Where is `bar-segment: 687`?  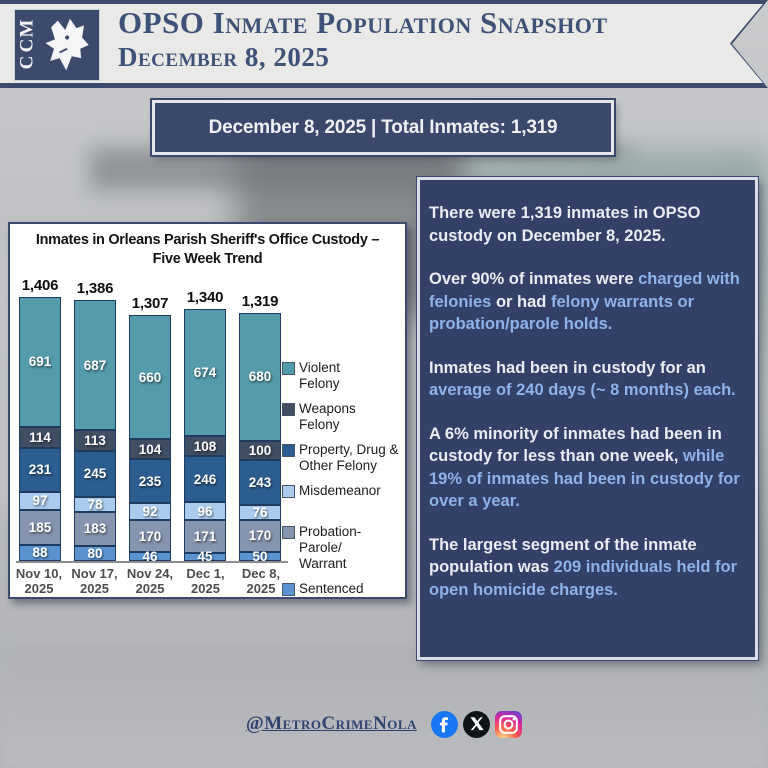 bar-segment: 687 is located at coordinates (95, 365).